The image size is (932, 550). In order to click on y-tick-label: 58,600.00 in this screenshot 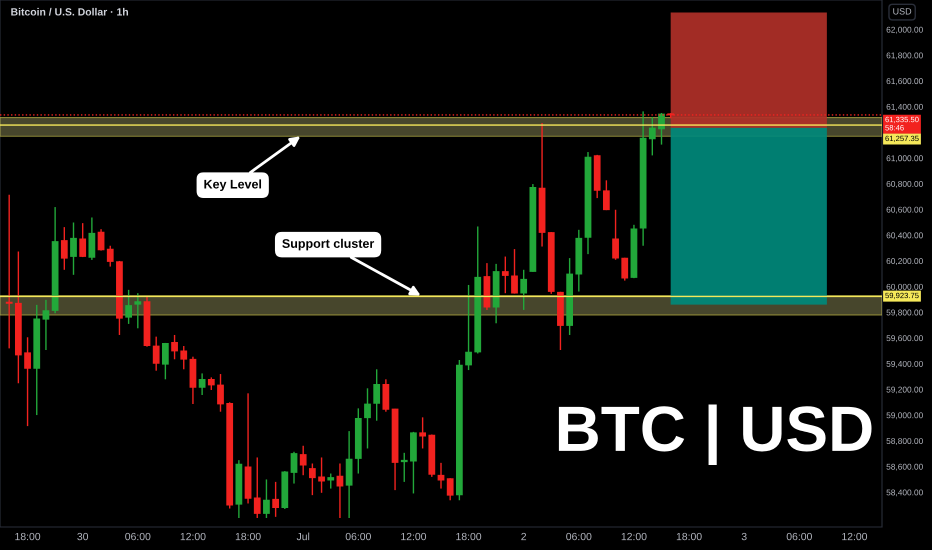, I will do `click(904, 467)`.